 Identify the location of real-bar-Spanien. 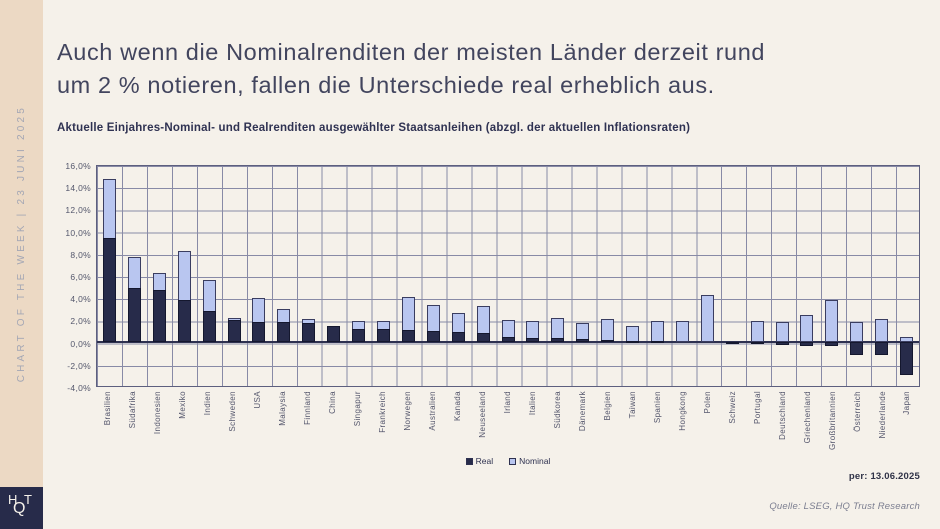
(657, 341).